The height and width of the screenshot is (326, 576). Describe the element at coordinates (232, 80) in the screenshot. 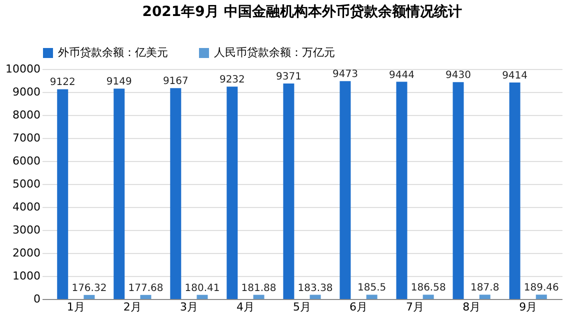

I see `data-label: 9232` at that location.